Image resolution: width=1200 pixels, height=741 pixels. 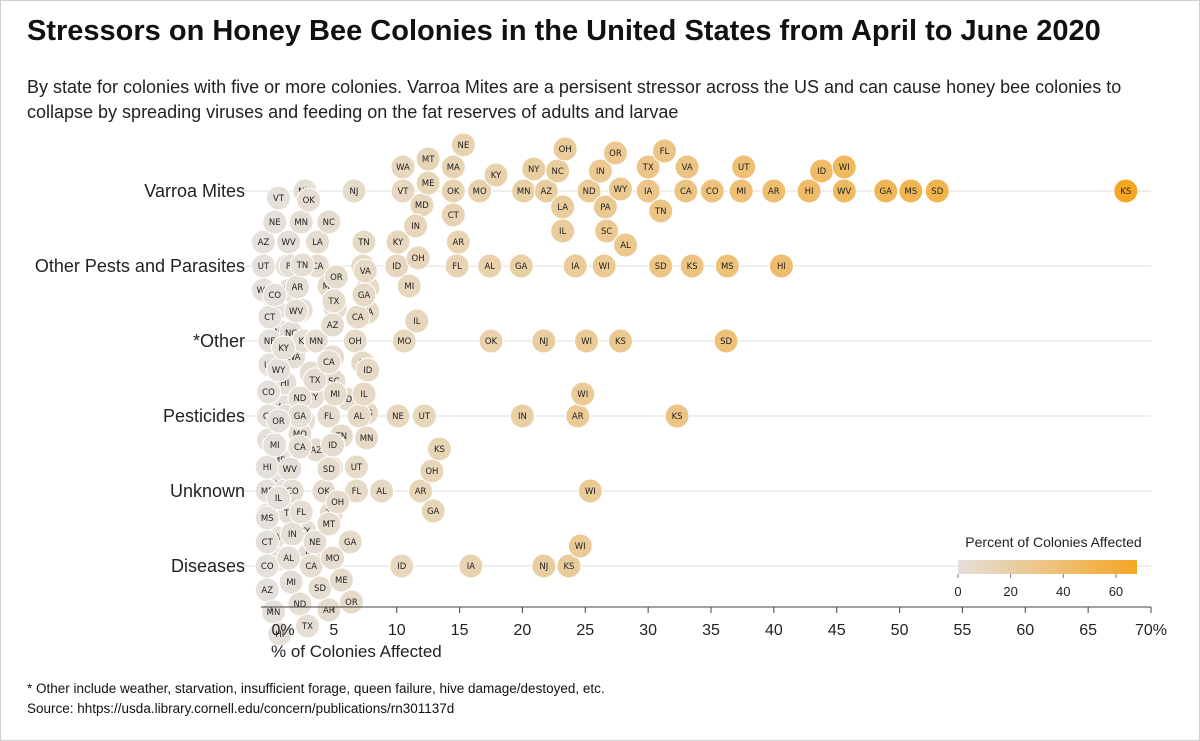 What do you see at coordinates (359, 417) in the screenshot?
I see `point-state-label: AL` at bounding box center [359, 417].